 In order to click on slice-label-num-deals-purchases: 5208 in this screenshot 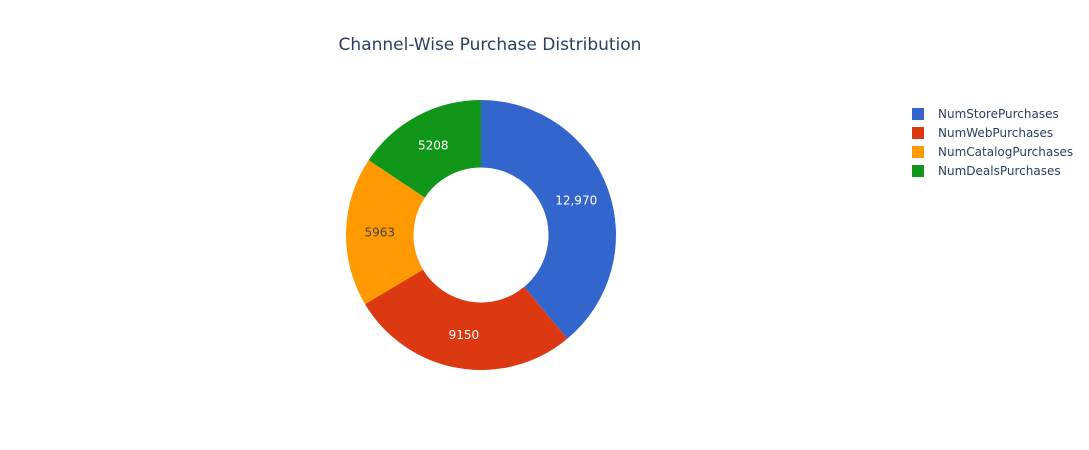, I will do `click(433, 146)`.